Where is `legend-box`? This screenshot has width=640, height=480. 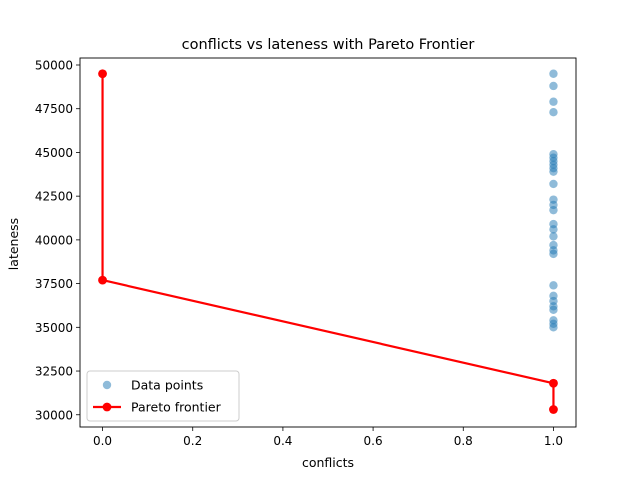
legend-box is located at coordinates (163, 396).